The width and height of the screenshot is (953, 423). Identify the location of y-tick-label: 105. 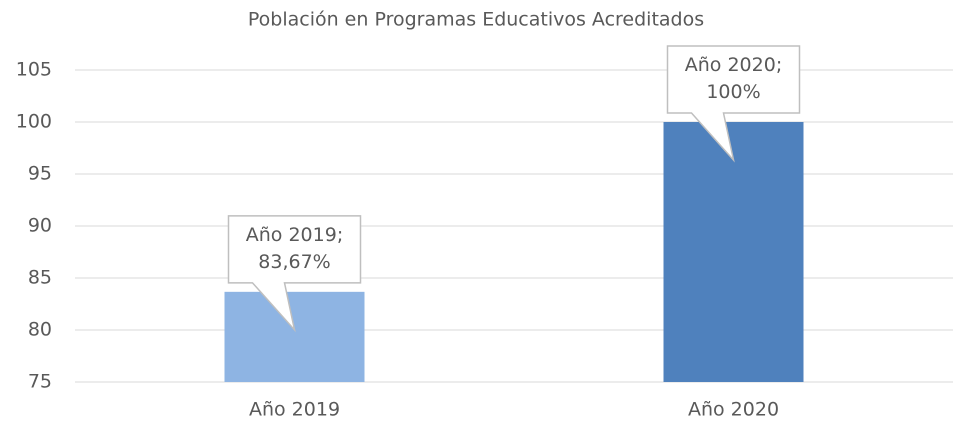
(34, 70).